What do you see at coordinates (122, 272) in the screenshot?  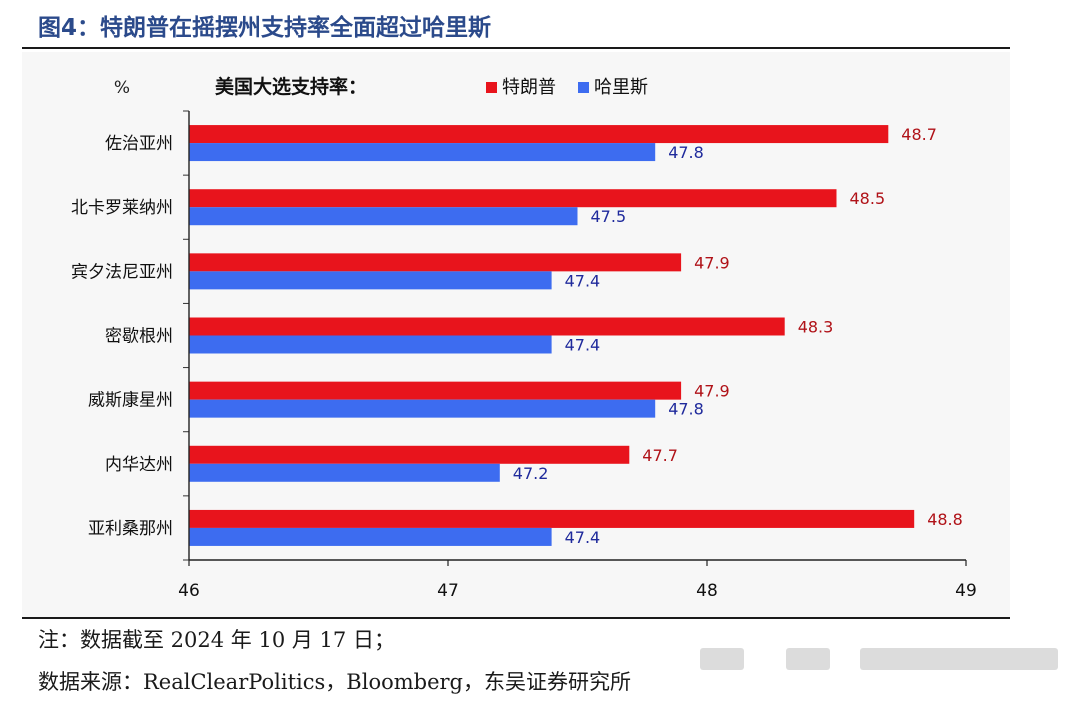 I see `category-label: 宾夕法尼亚州` at bounding box center [122, 272].